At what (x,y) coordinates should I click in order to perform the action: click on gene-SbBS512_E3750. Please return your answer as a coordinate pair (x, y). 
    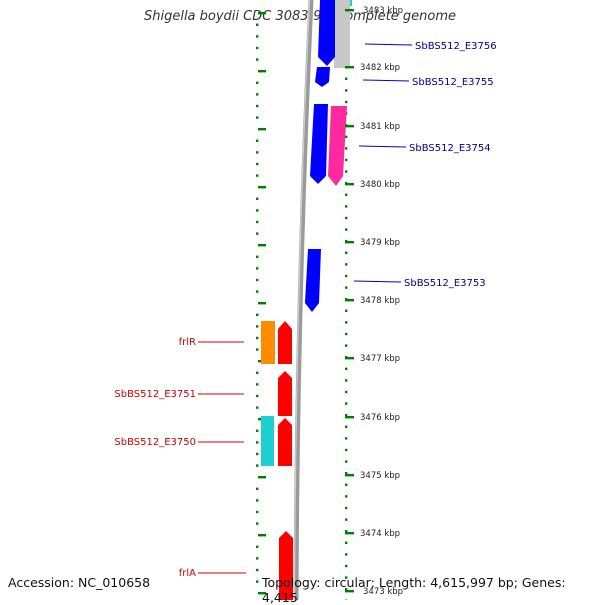
    Looking at the image, I should click on (285, 442).